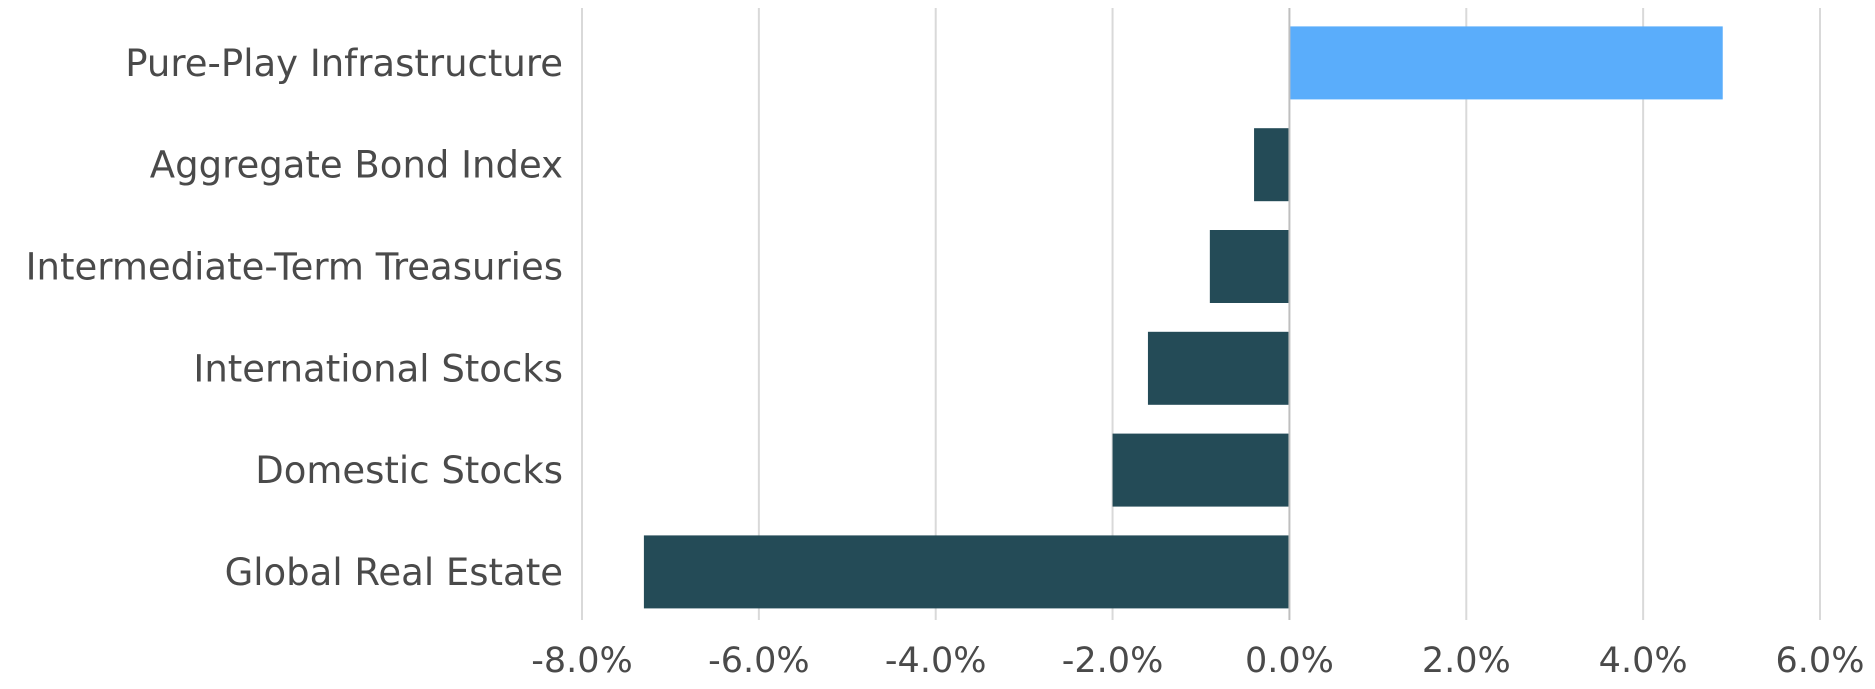  Describe the element at coordinates (582, 661) in the screenshot. I see `x-tick-label: -8.0%` at that location.